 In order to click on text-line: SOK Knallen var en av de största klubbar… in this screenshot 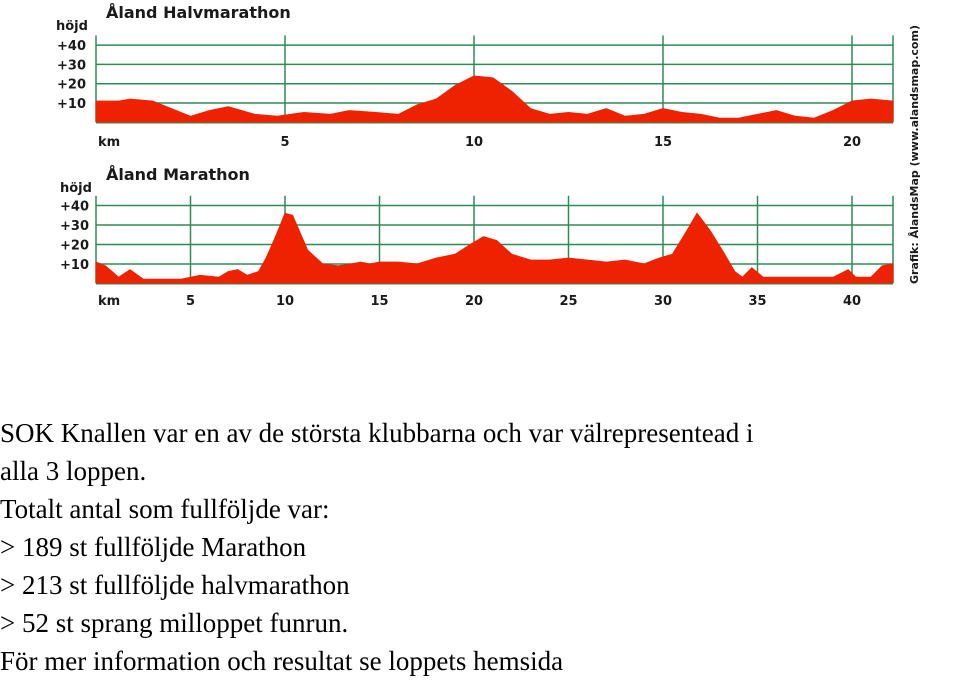, I will do `click(377, 433)`.